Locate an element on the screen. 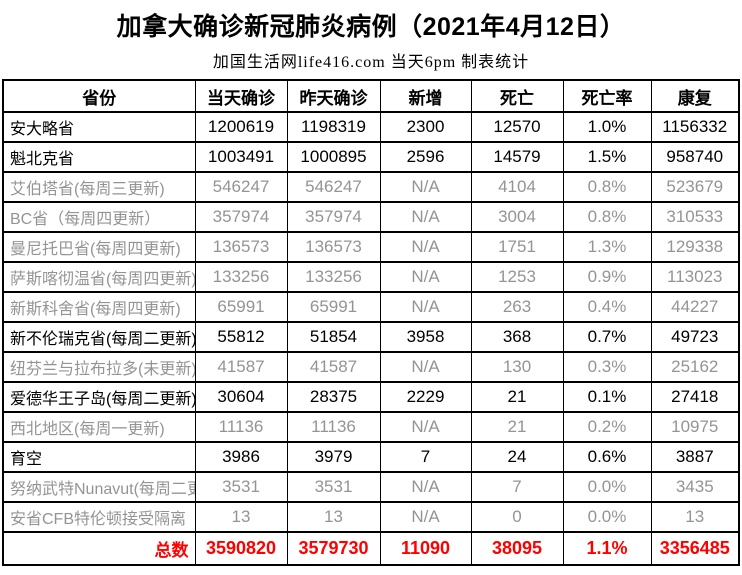 Image resolution: width=742 pixels, height=575 pixels. table-row: 育空 3986 3979 7 24 0.6% 3887 is located at coordinates (371, 457).